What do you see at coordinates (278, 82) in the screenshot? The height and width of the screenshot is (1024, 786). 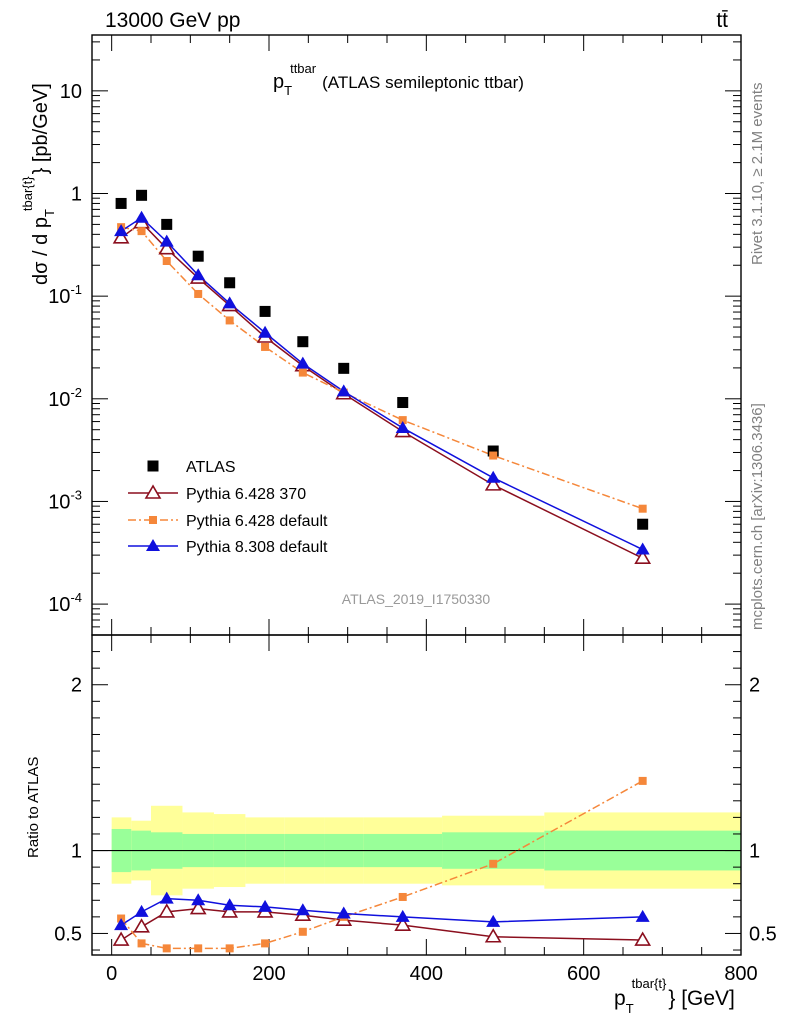 I see `plot-title-main: p` at bounding box center [278, 82].